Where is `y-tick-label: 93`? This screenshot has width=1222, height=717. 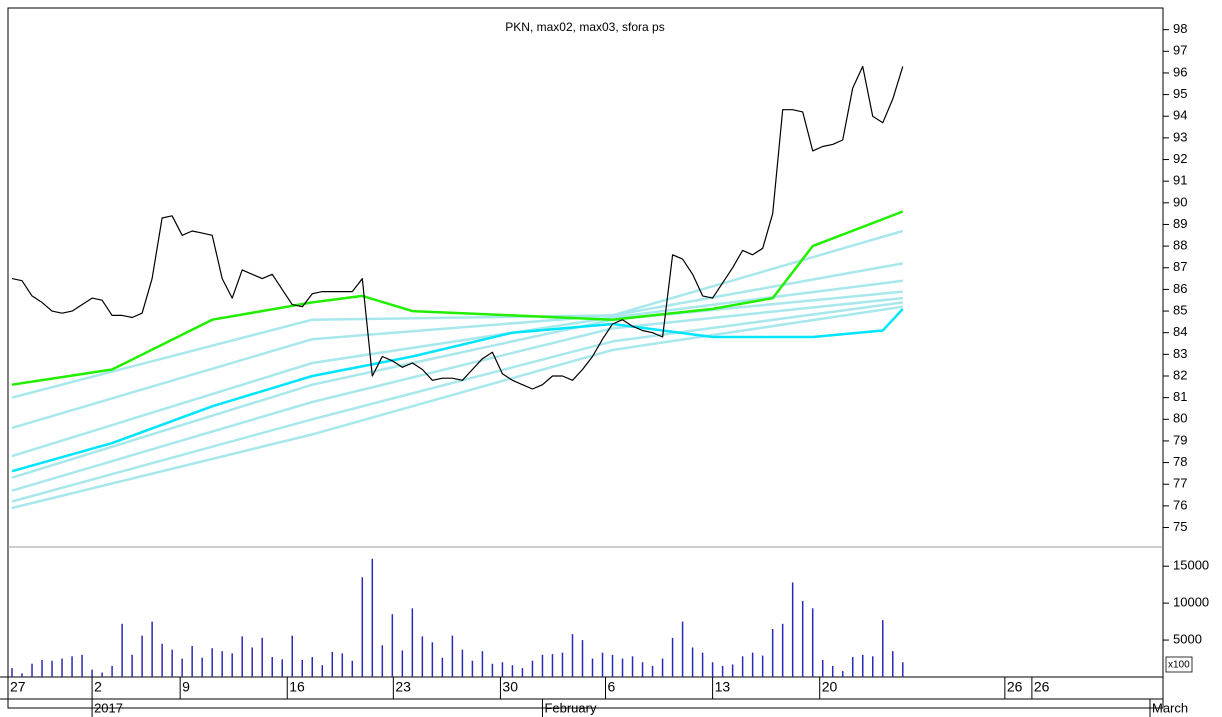
y-tick-label: 93 is located at coordinates (1180, 136).